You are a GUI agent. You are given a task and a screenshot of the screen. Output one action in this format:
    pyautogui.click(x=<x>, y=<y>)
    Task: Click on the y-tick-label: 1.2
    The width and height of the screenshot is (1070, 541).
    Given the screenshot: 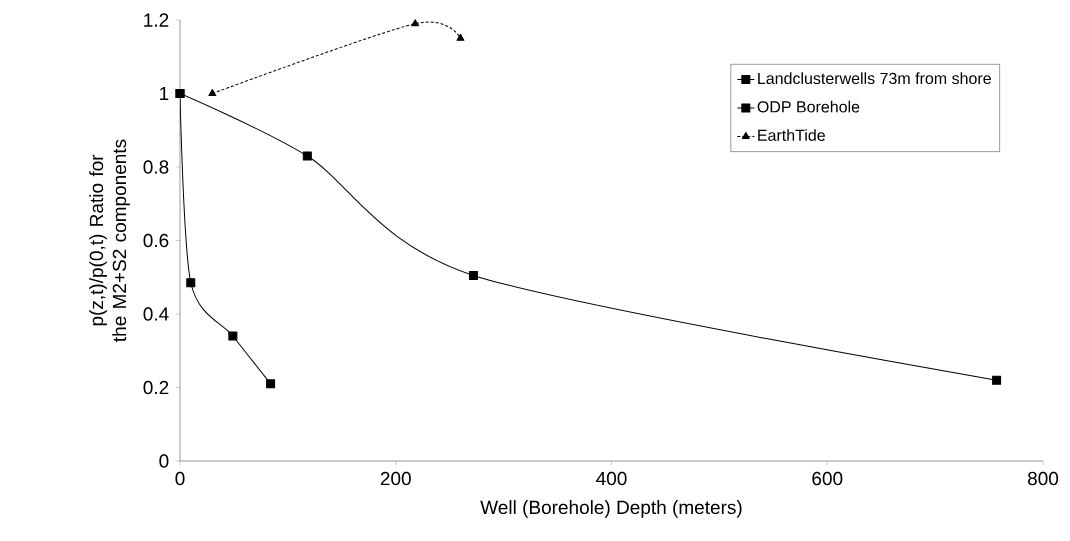 What is the action you would take?
    pyautogui.click(x=156, y=20)
    